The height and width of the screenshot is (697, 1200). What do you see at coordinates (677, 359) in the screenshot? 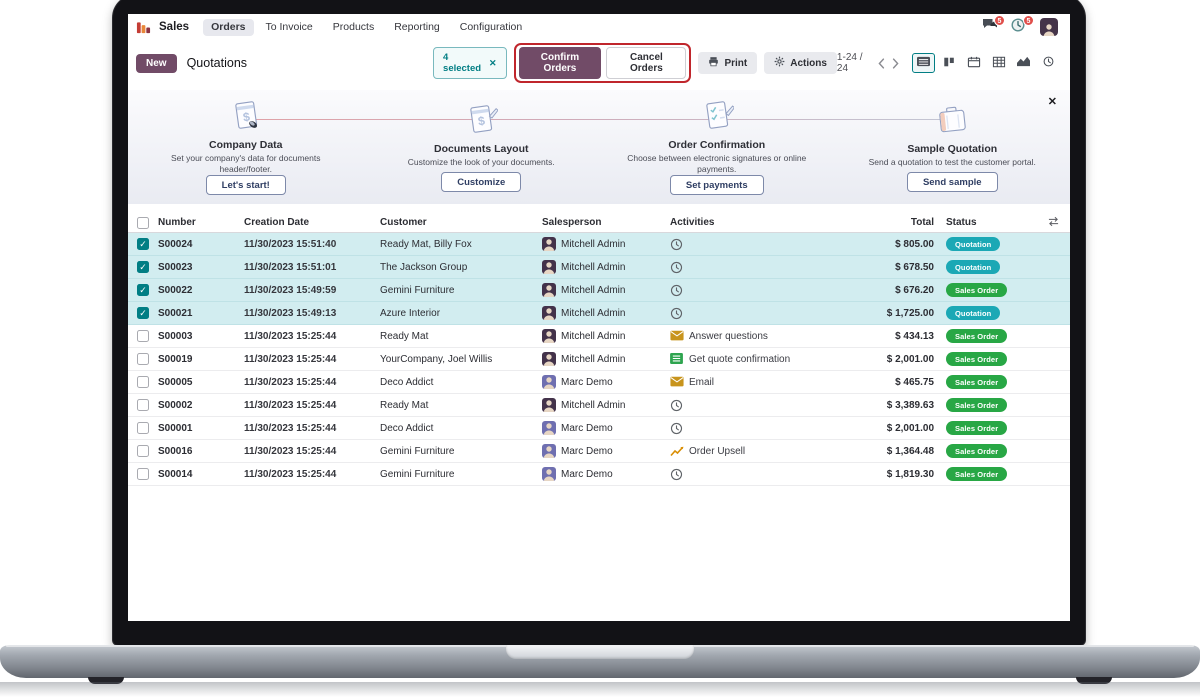
I see `activity-list-icon` at bounding box center [677, 359].